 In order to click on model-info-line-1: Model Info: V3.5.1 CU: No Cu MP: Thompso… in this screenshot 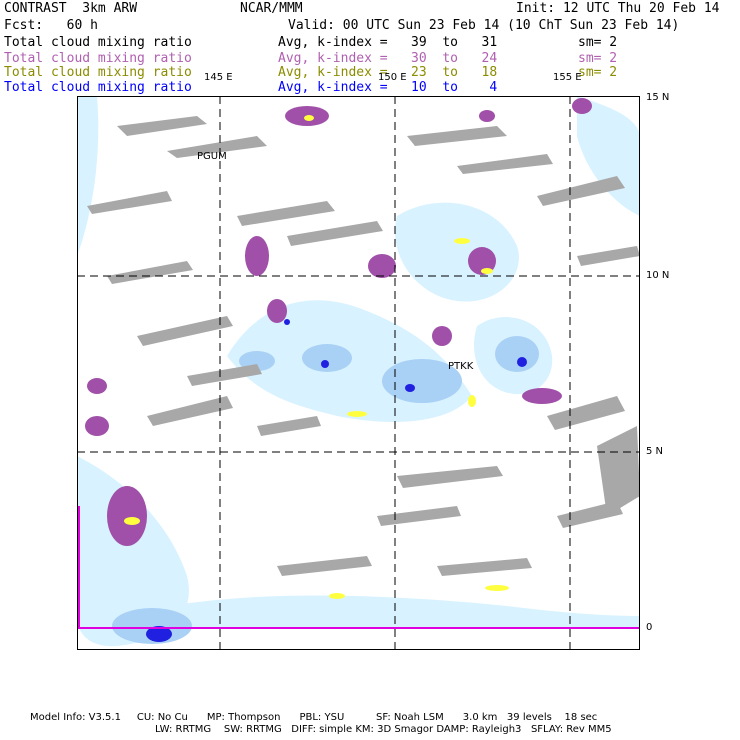, I will do `click(314, 717)`.